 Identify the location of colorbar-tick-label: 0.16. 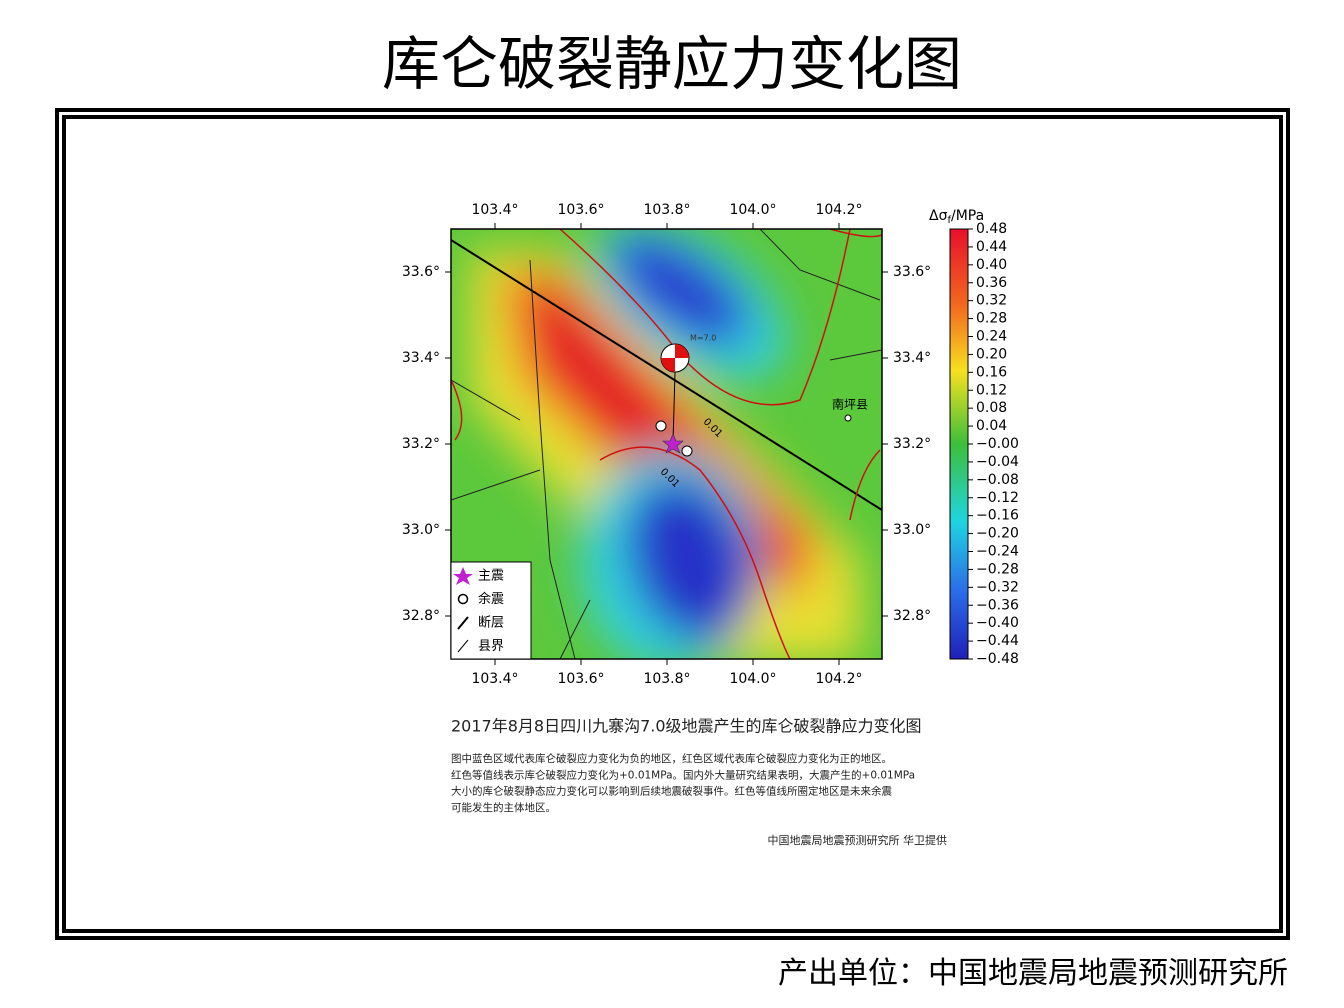
(991, 372).